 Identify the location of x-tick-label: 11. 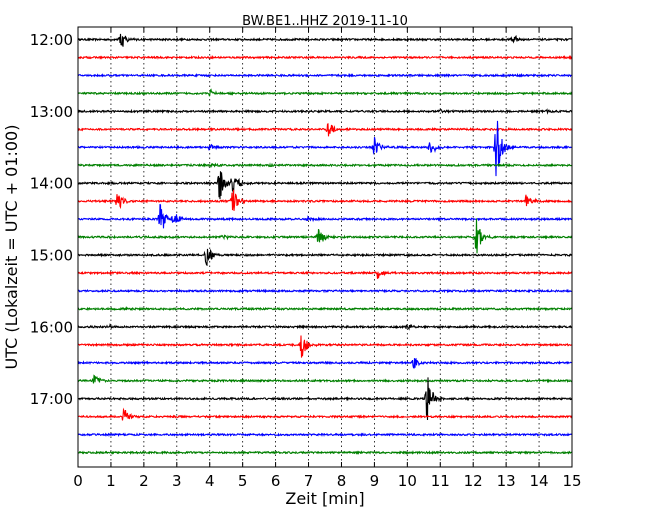
(440, 481).